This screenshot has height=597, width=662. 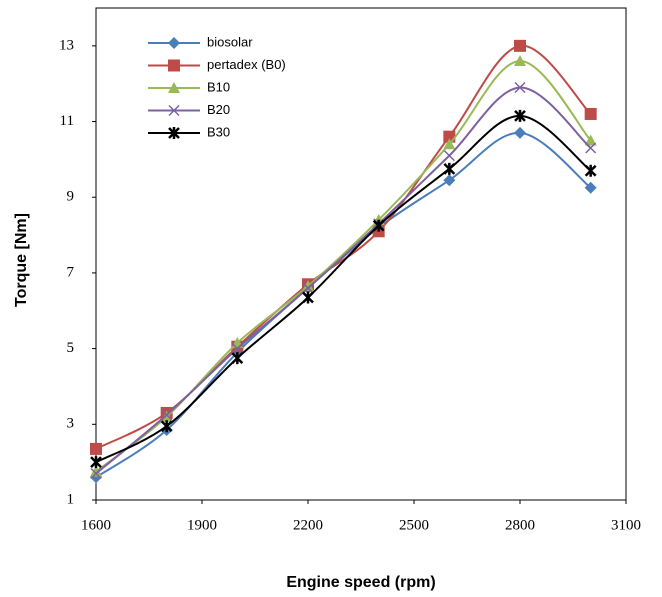 I want to click on legend-label: B10, so click(x=218, y=86).